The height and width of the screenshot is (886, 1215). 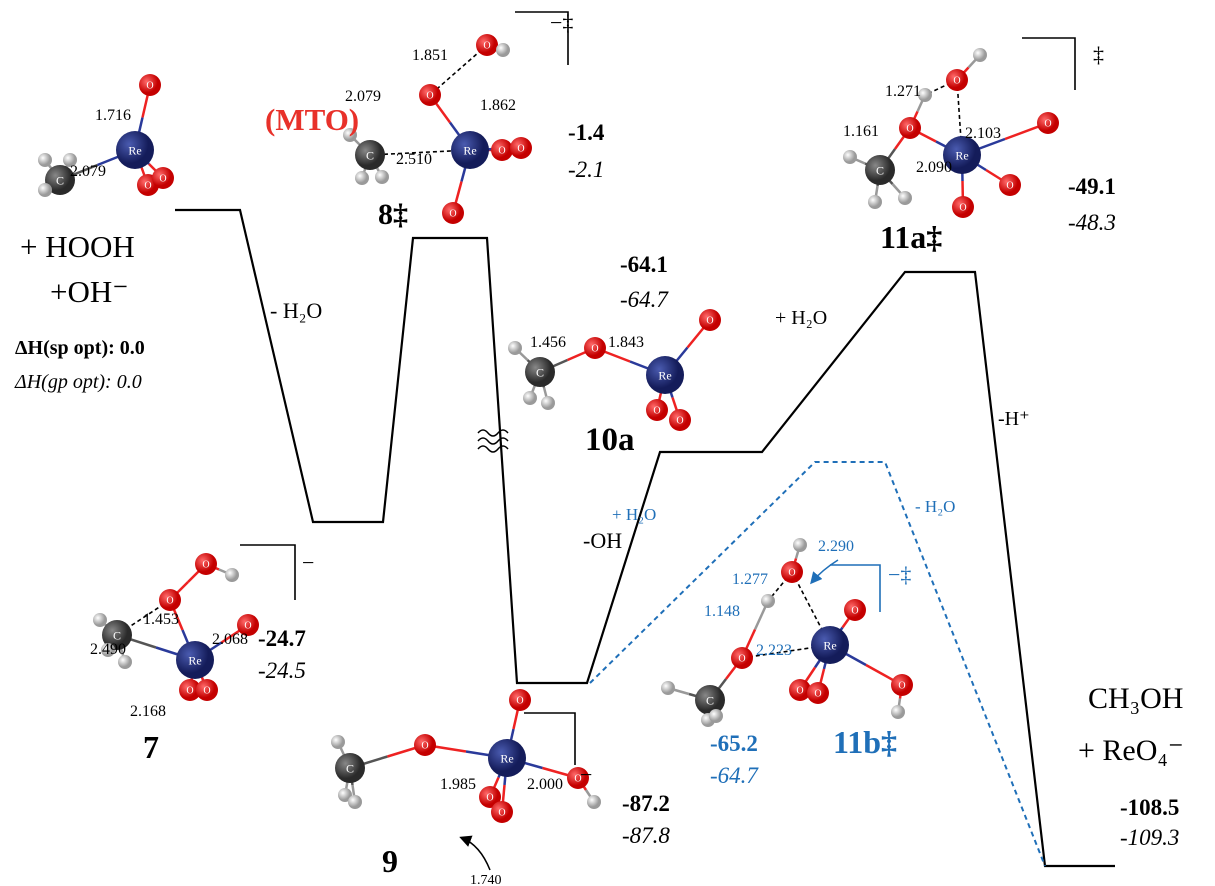 What do you see at coordinates (312, 119) in the screenshot?
I see `mto-label: (MTO)` at bounding box center [312, 119].